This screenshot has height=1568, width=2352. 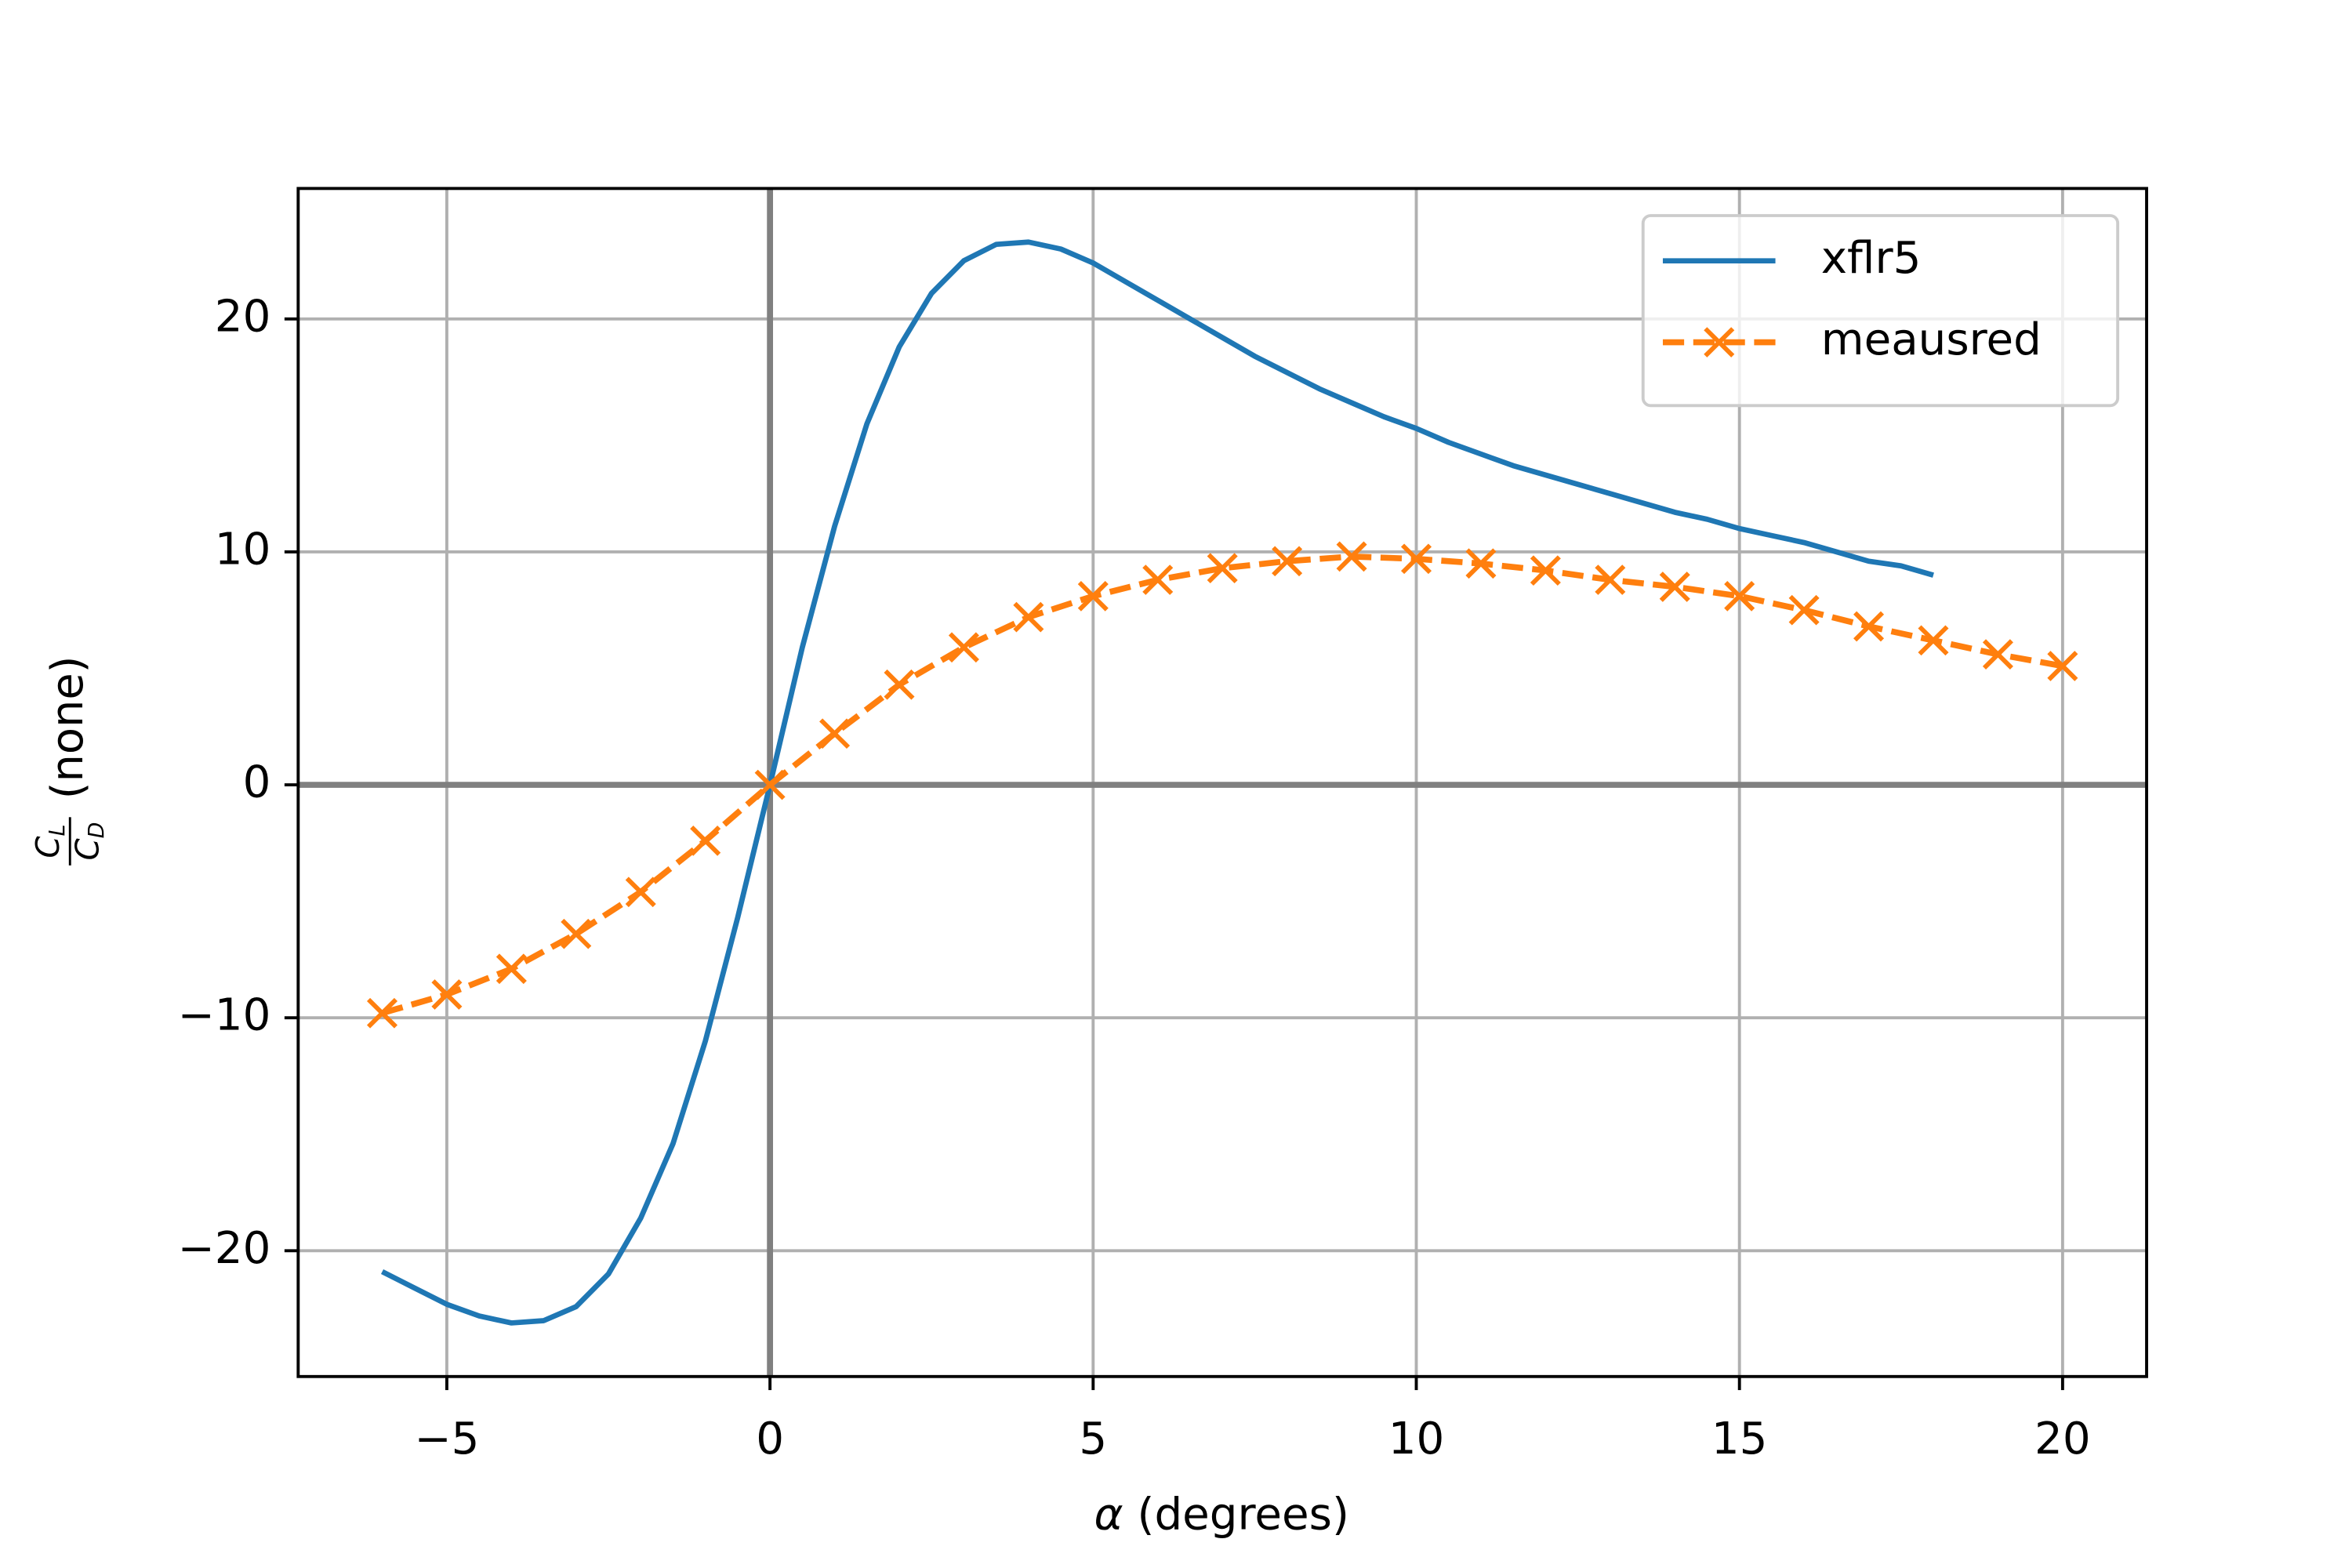 I want to click on legend-label: meausred, so click(x=1931, y=339).